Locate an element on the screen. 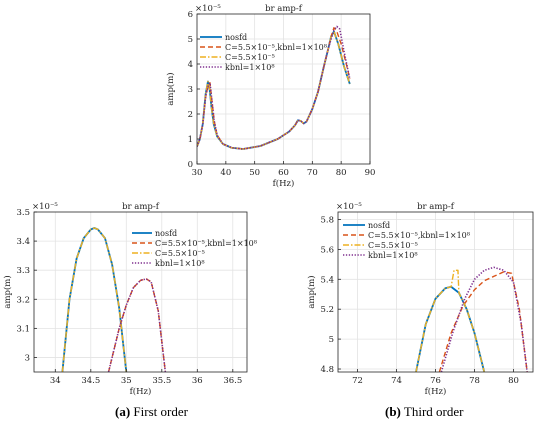 The image size is (550, 432). tick-label-x: 76 is located at coordinates (435, 381).